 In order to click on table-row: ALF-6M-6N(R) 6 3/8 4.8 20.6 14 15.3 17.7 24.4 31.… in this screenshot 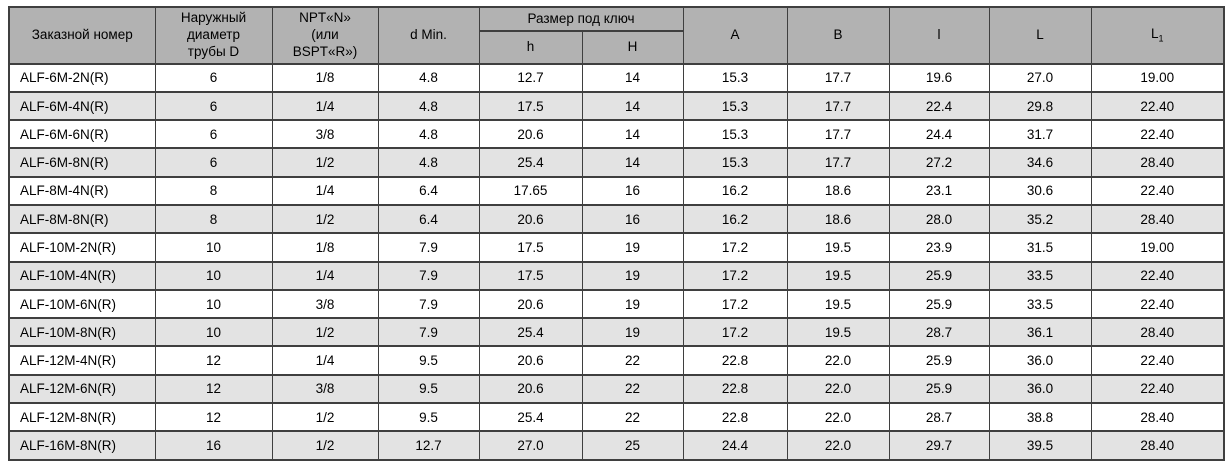, I will do `click(616, 134)`.